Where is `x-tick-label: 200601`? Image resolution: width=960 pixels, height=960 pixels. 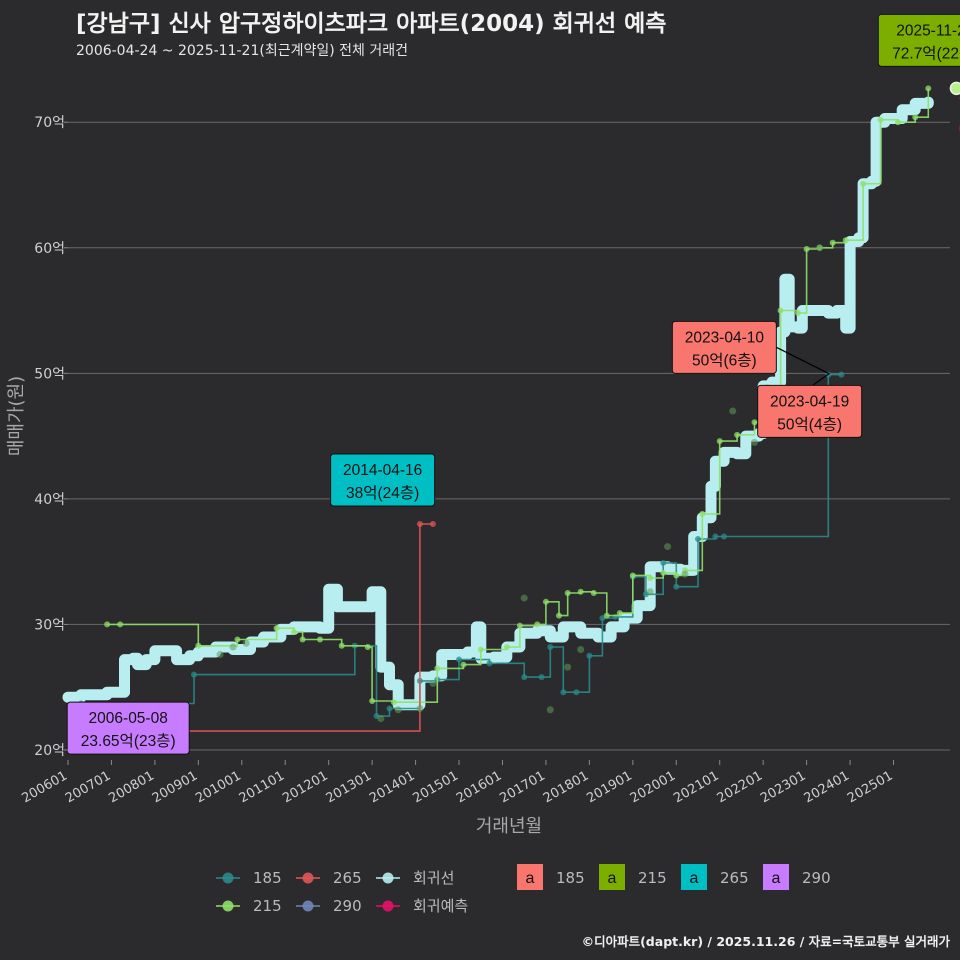 x-tick-label: 200601 is located at coordinates (45, 787).